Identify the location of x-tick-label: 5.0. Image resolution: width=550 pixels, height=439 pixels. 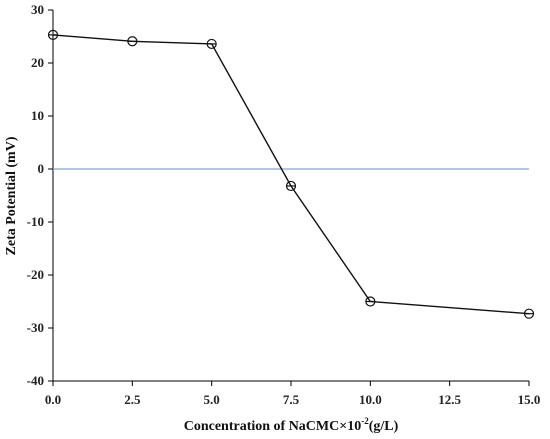
(212, 399).